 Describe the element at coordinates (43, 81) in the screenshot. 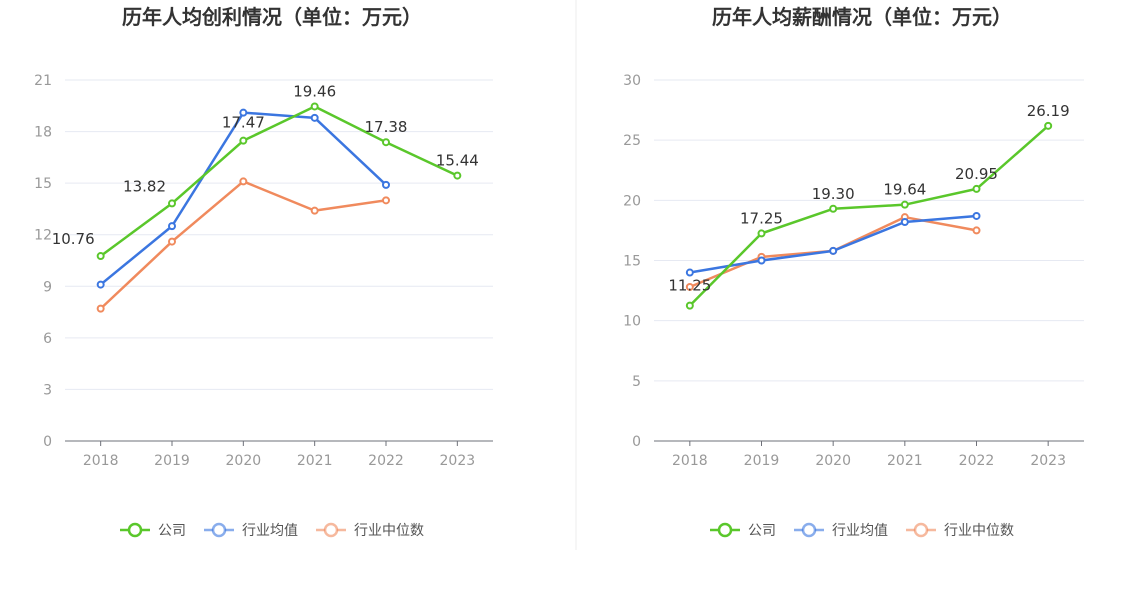

I see `y-tick-label: 21` at that location.